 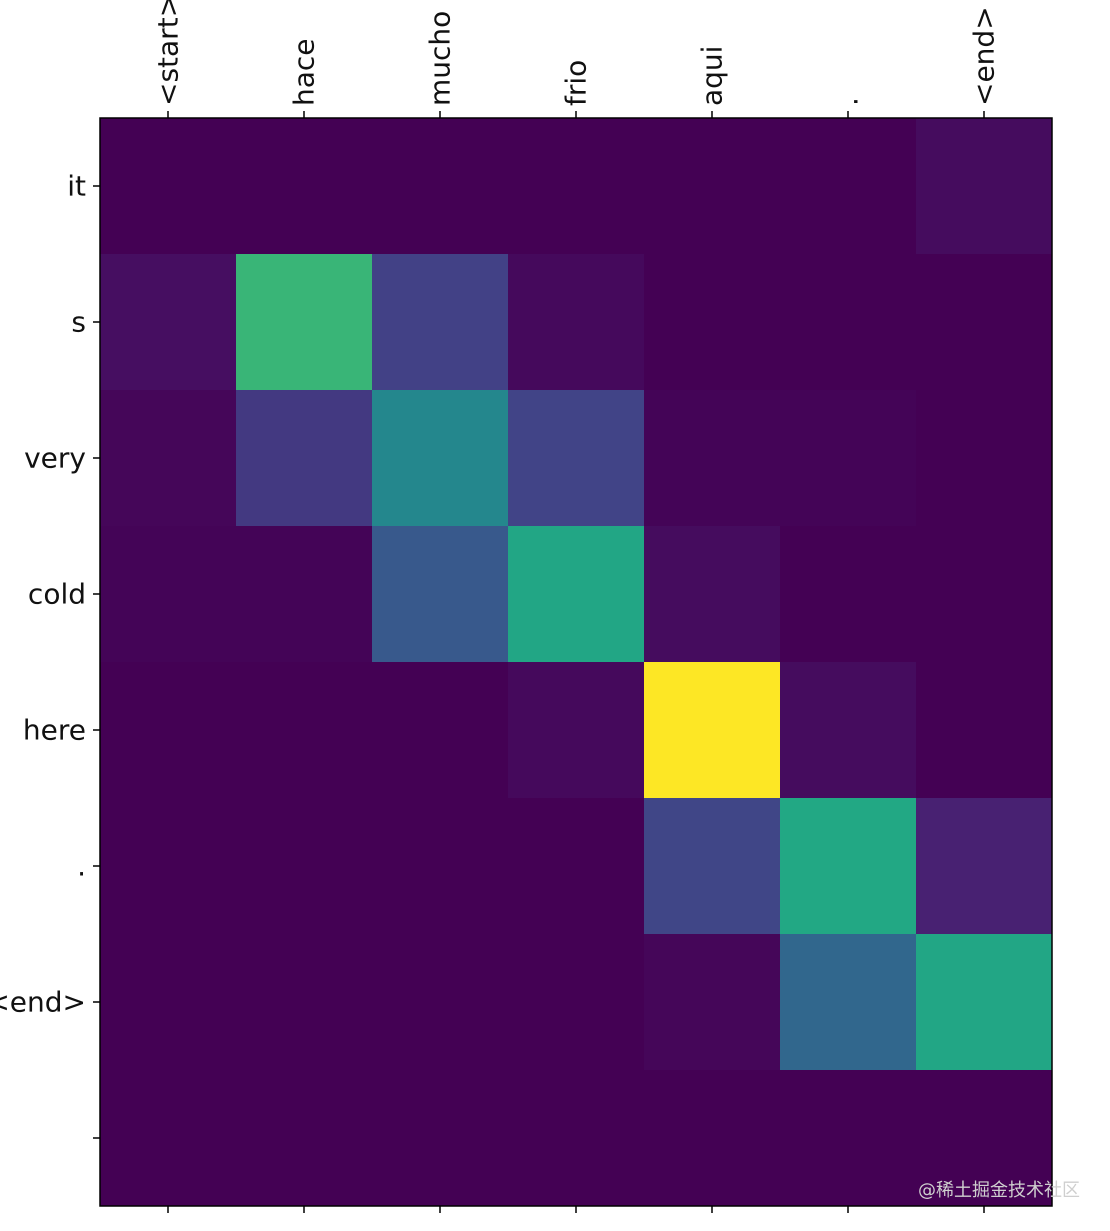 I want to click on x-axis-bottom-ticks, so click(x=576, y=1209).